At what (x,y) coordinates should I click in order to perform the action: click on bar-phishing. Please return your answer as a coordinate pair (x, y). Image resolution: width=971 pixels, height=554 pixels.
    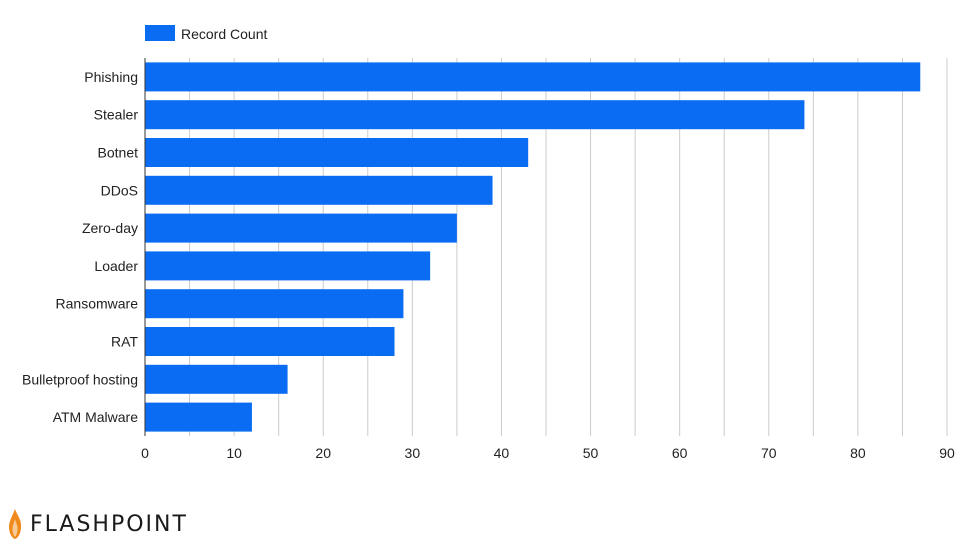
    Looking at the image, I should click on (533, 77).